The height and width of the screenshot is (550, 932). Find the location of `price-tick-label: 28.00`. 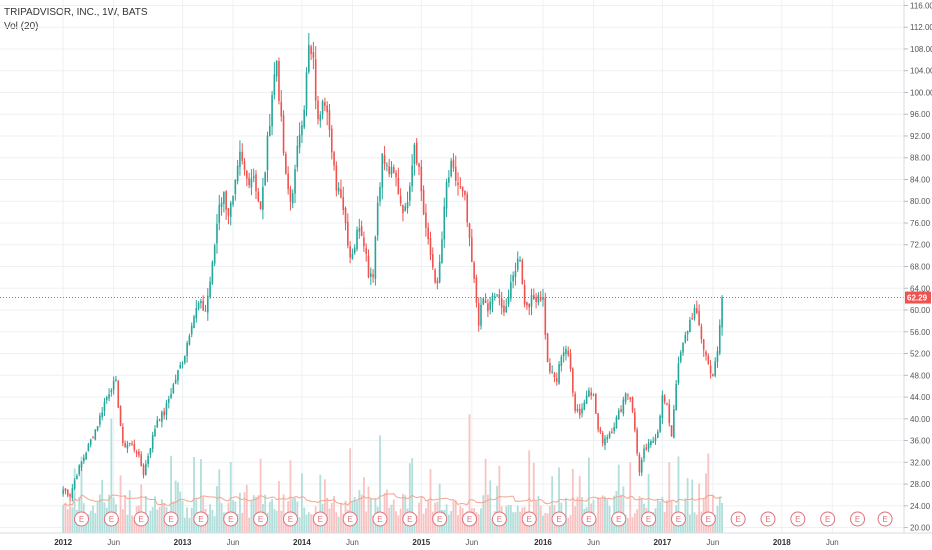

price-tick-label: 28.00 is located at coordinates (920, 484).